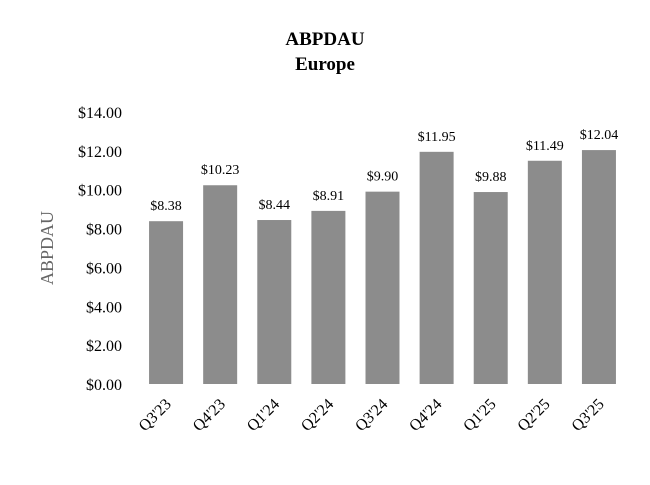 This screenshot has width=650, height=485. What do you see at coordinates (155, 415) in the screenshot?
I see `x-tick-label: Q3'23` at bounding box center [155, 415].